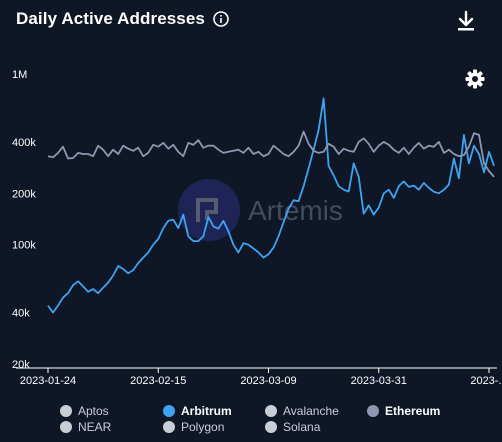 This screenshot has height=442, width=502. I want to click on artemis-logo-mark, so click(207, 210).